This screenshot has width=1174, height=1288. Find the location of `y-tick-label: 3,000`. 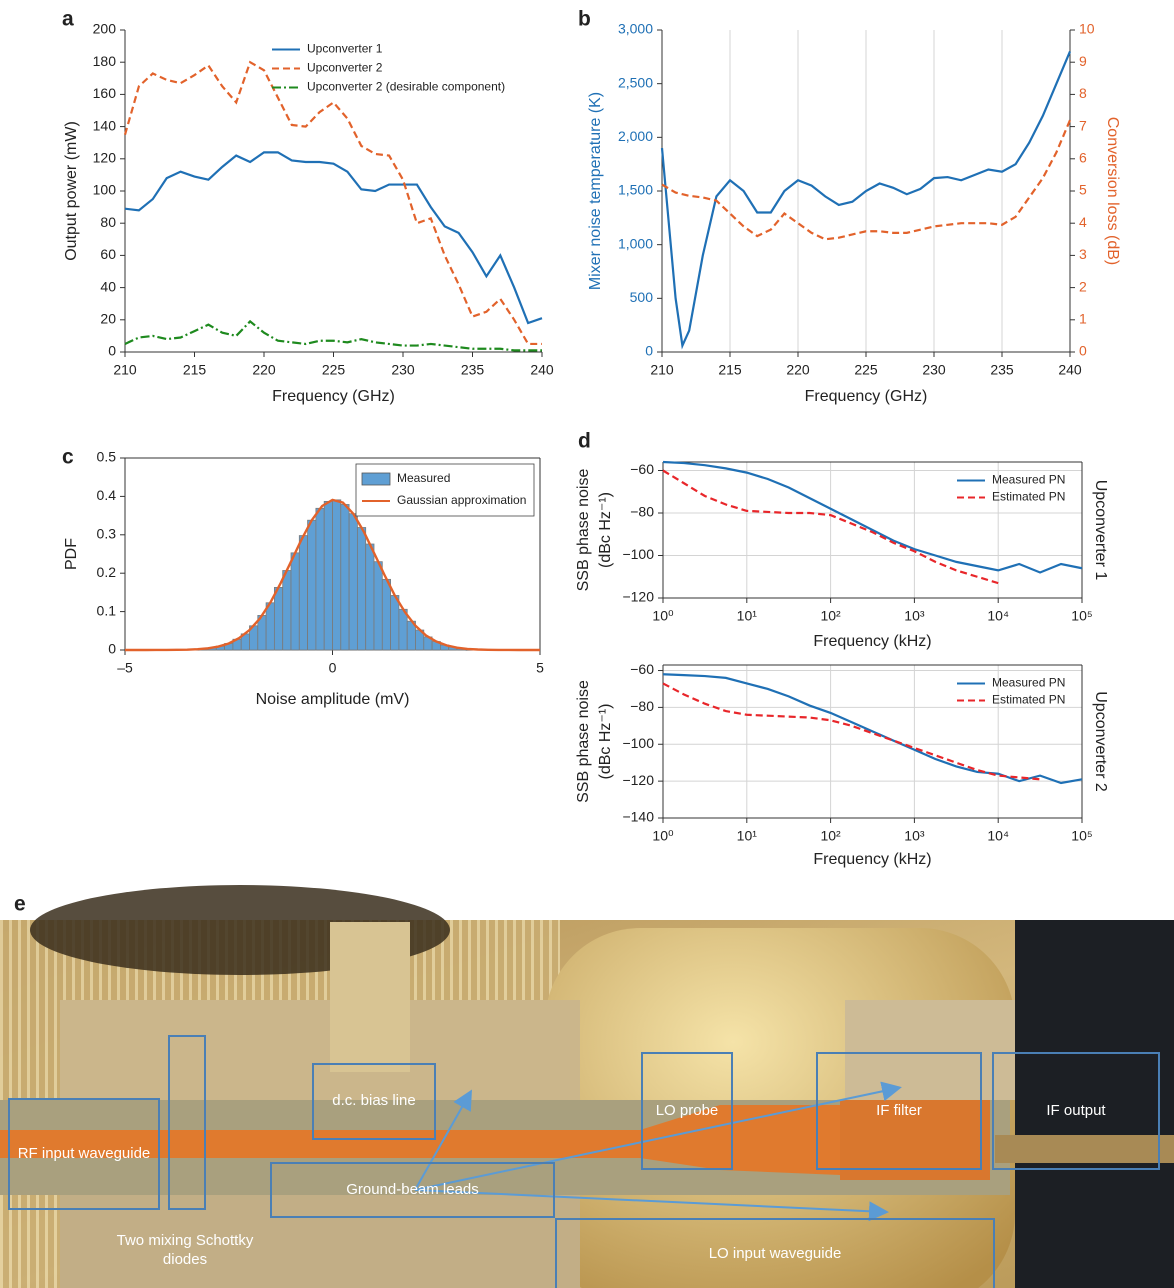

y-tick-label: 3,000 is located at coordinates (635, 29).